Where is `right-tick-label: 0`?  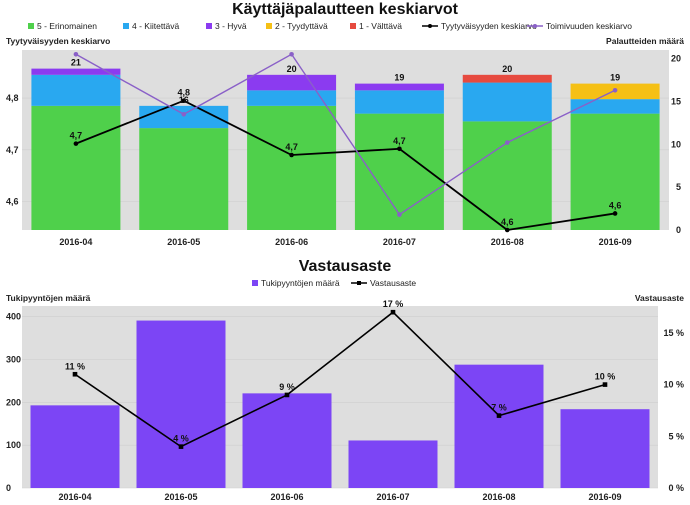 right-tick-label: 0 is located at coordinates (678, 230).